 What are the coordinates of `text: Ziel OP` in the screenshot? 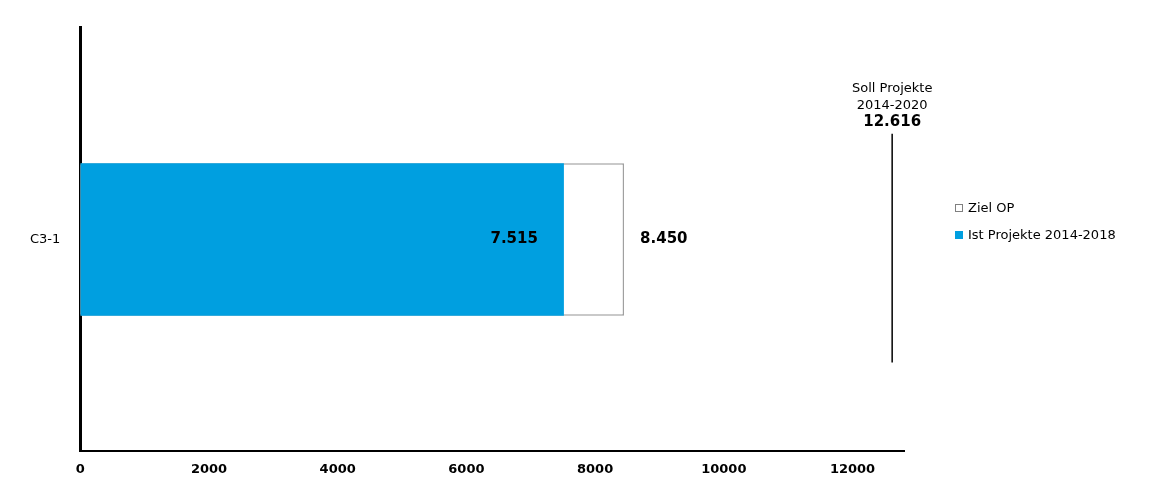 It's located at (991, 207).